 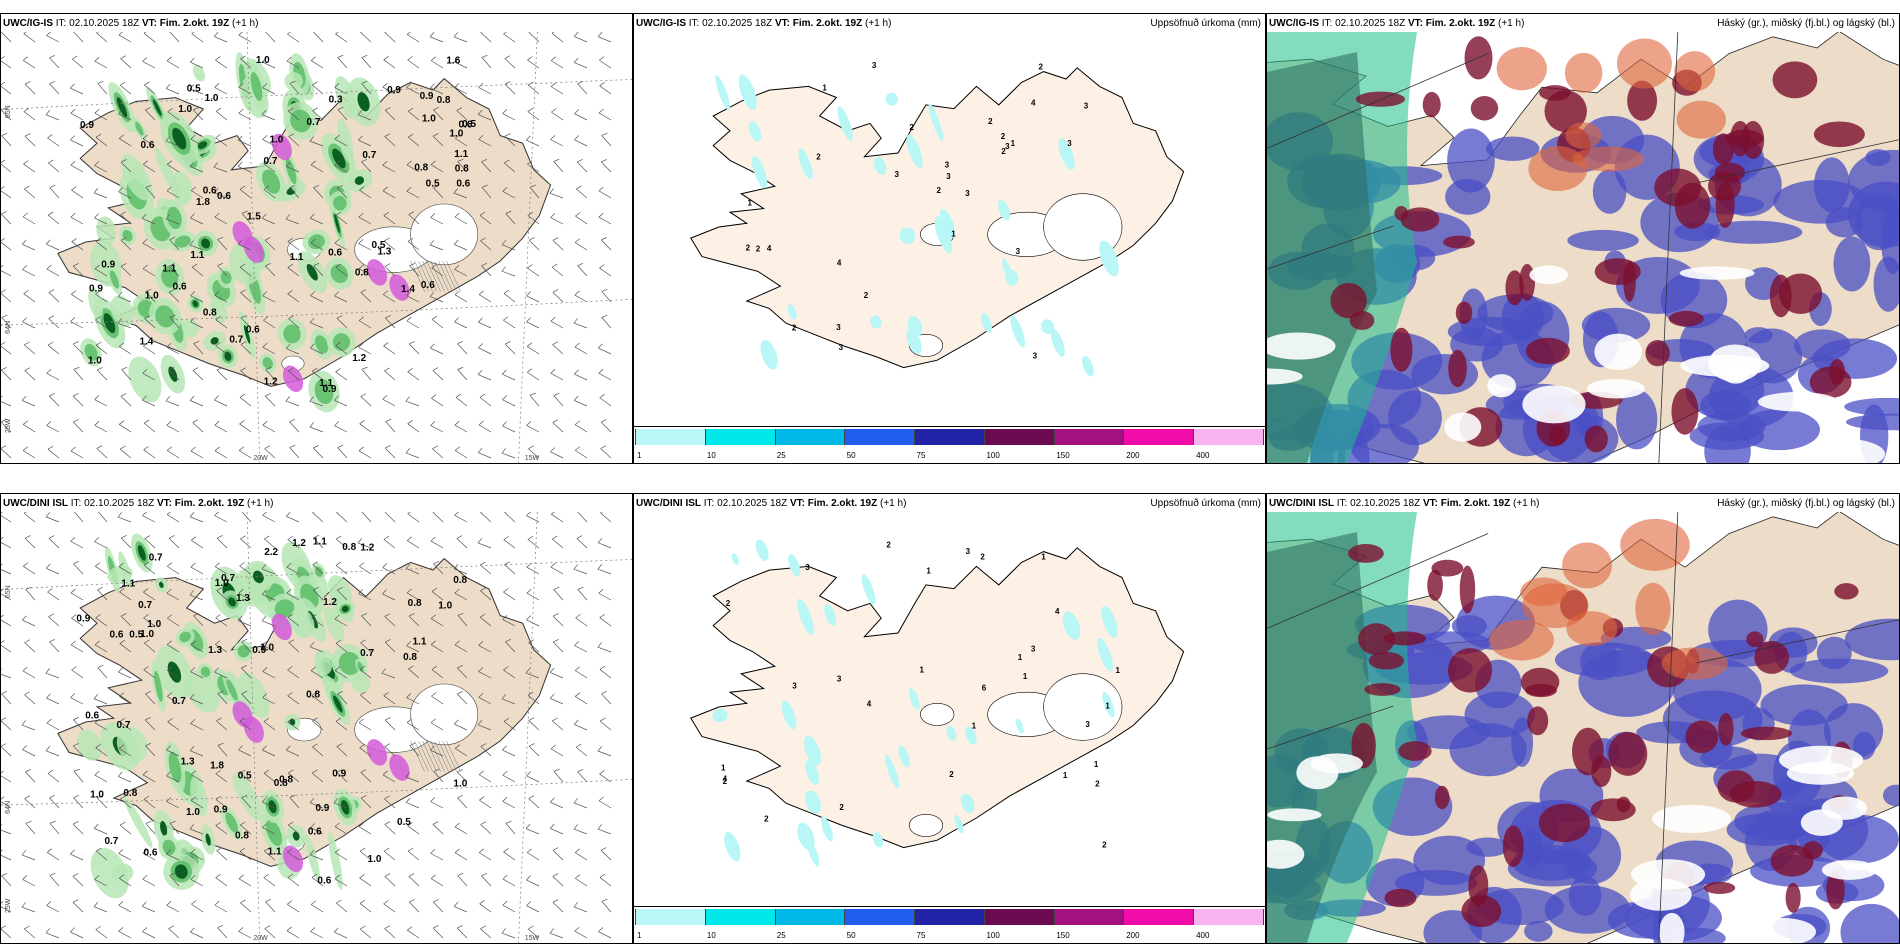 What do you see at coordinates (937, 714) in the screenshot?
I see `glacier` at bounding box center [937, 714].